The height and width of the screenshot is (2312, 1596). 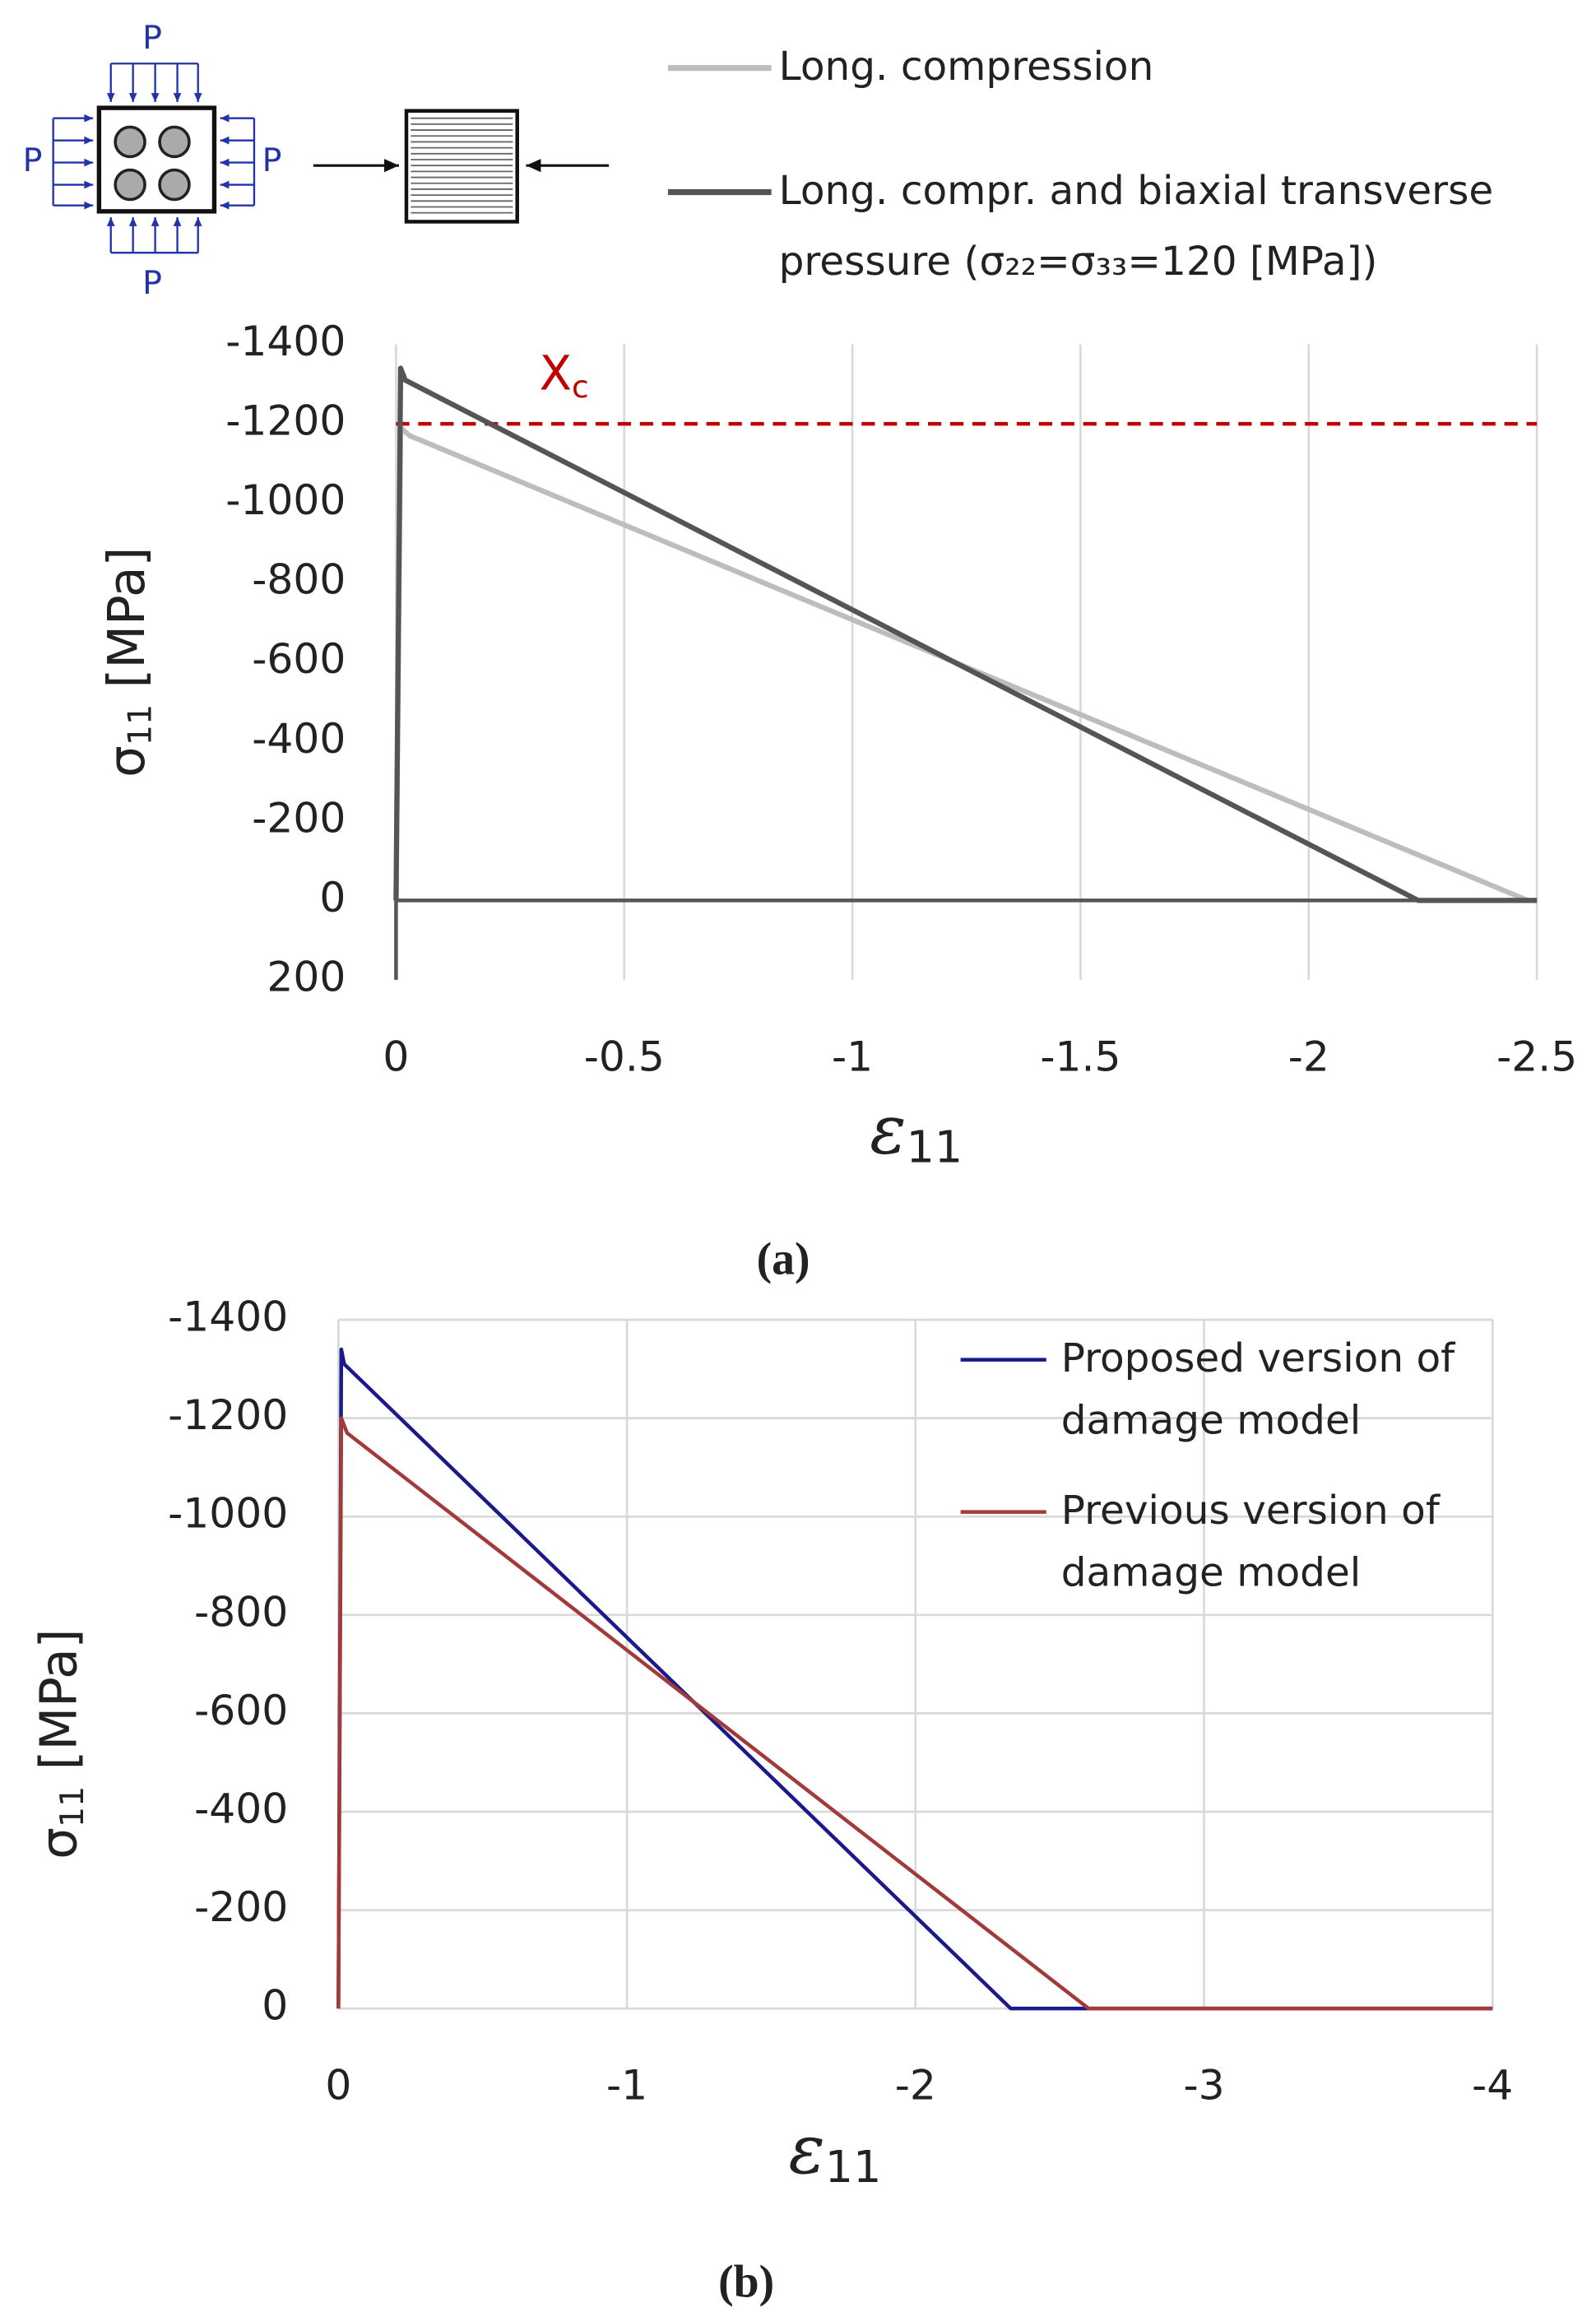 What do you see at coordinates (307, 976) in the screenshot?
I see `y-tick-label: 200` at bounding box center [307, 976].